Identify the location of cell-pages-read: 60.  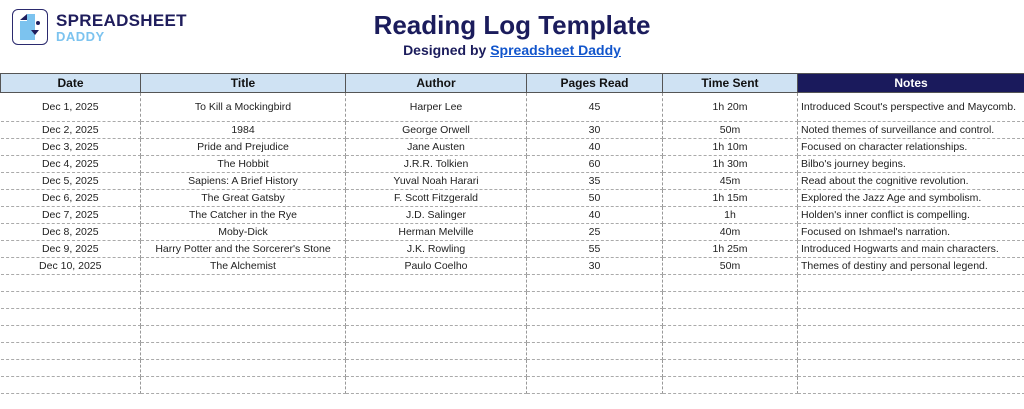
(594, 164).